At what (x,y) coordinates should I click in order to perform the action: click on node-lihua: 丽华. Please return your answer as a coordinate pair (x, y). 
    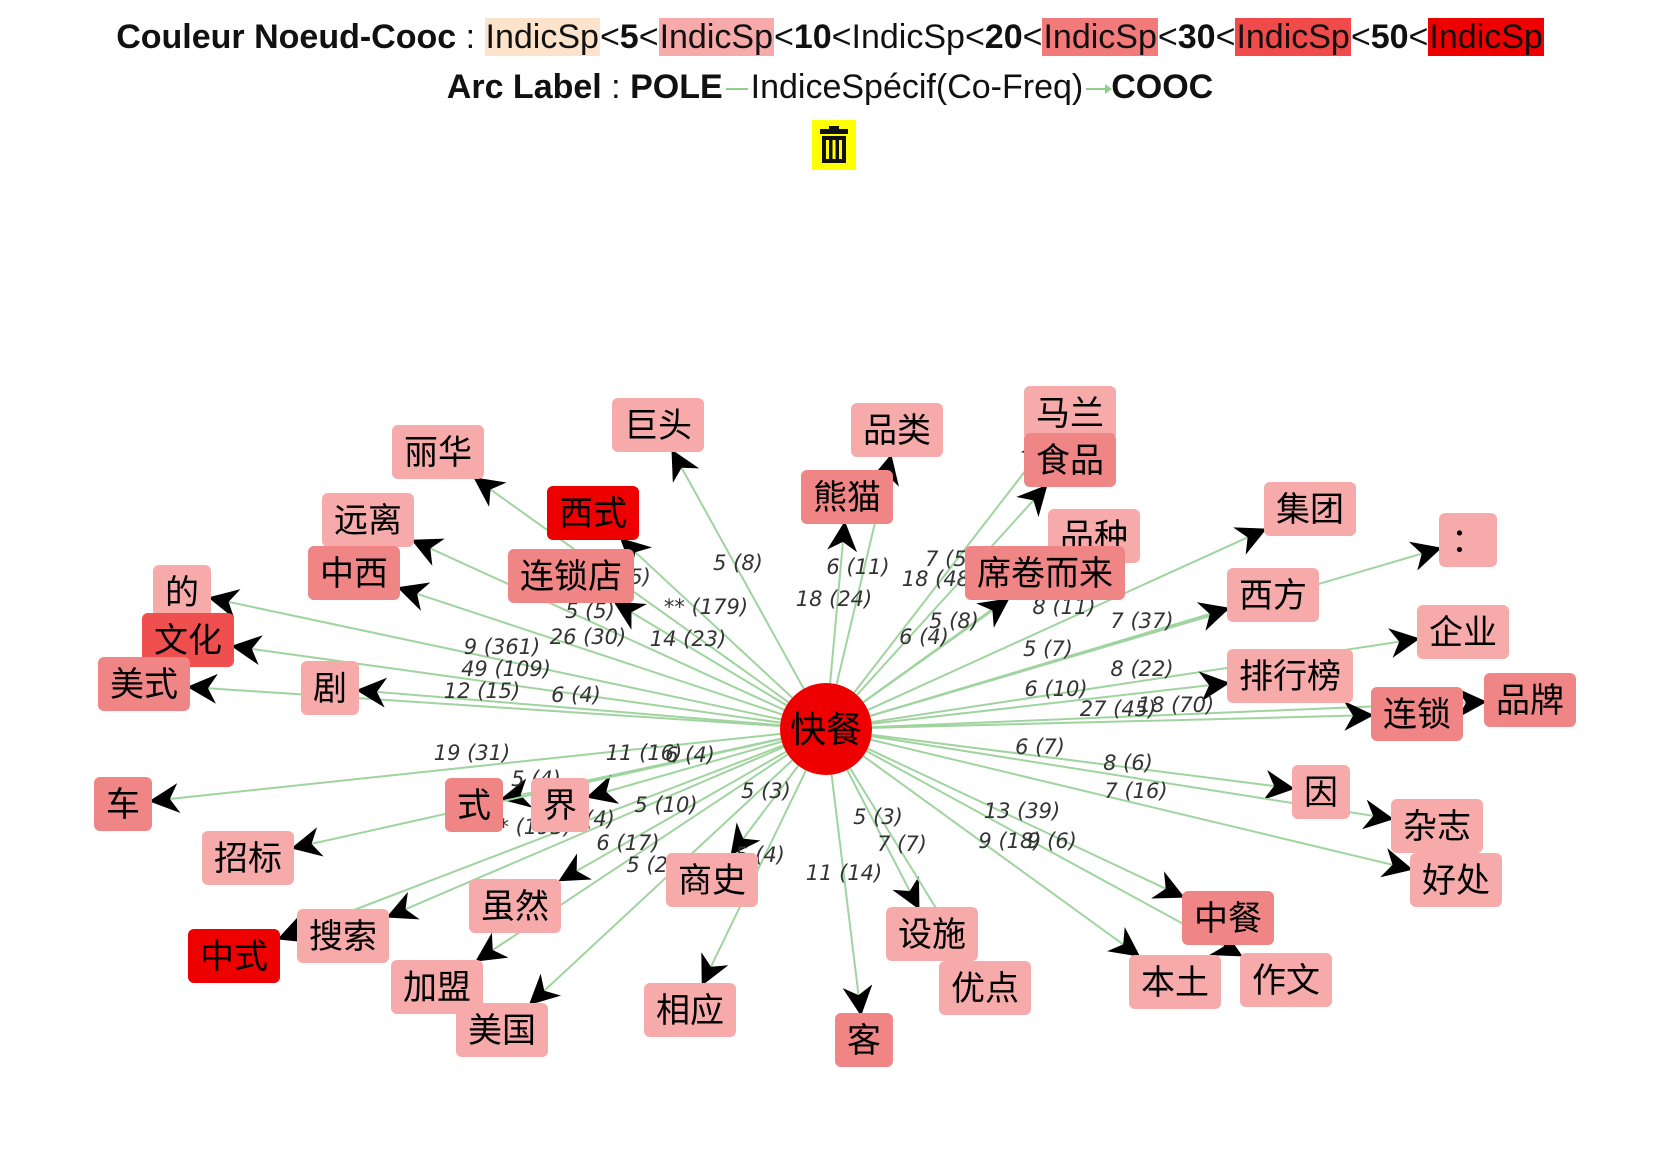
    Looking at the image, I should click on (438, 452).